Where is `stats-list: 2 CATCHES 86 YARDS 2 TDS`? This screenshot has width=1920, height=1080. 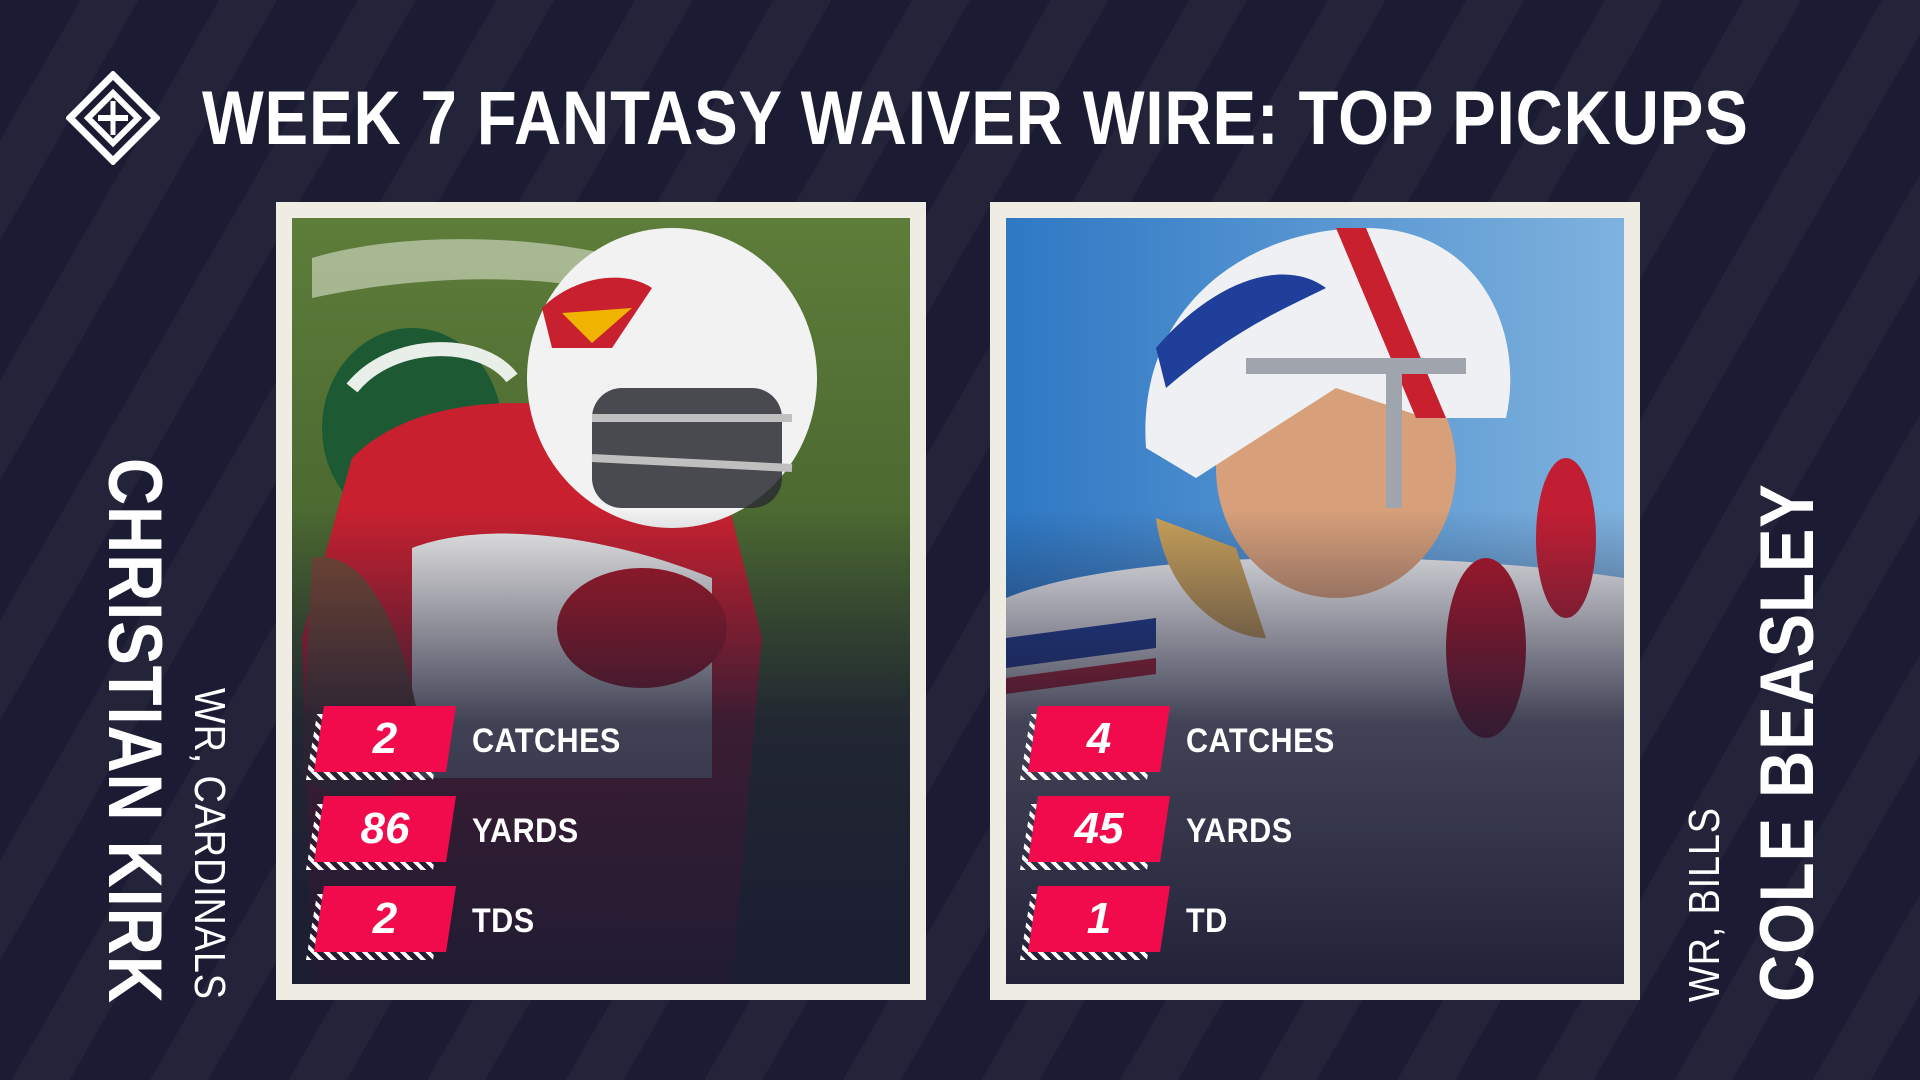
stats-list: 2 CATCHES 86 YARDS 2 TDS is located at coordinates (471, 837).